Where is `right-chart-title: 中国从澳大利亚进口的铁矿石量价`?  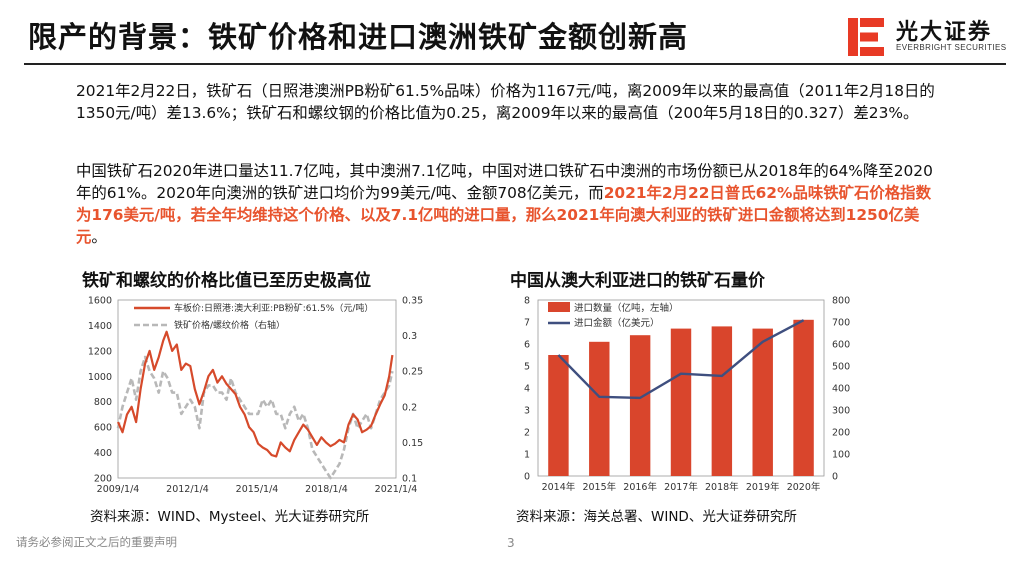
right-chart-title: 中国从澳大利亚进口的铁矿石量价 is located at coordinates (637, 281).